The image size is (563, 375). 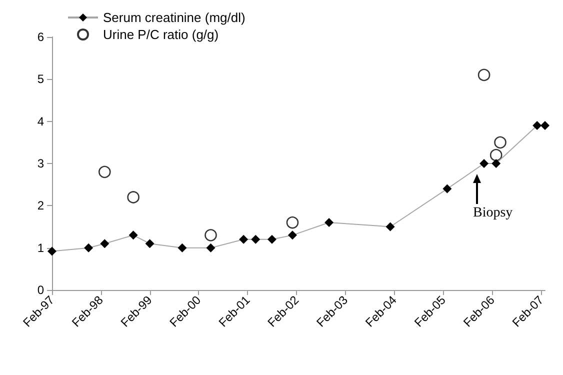 I want to click on y-tick-label: 4, so click(x=40, y=121).